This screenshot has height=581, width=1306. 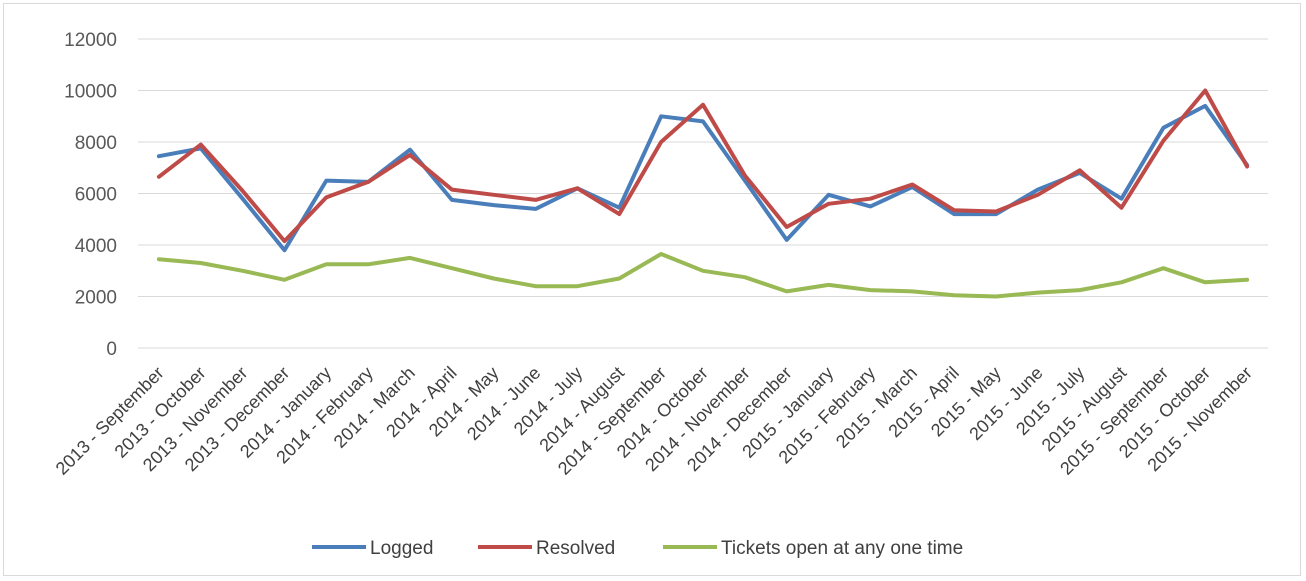 What do you see at coordinates (96, 195) in the screenshot?
I see `y-tick-label: 6000` at bounding box center [96, 195].